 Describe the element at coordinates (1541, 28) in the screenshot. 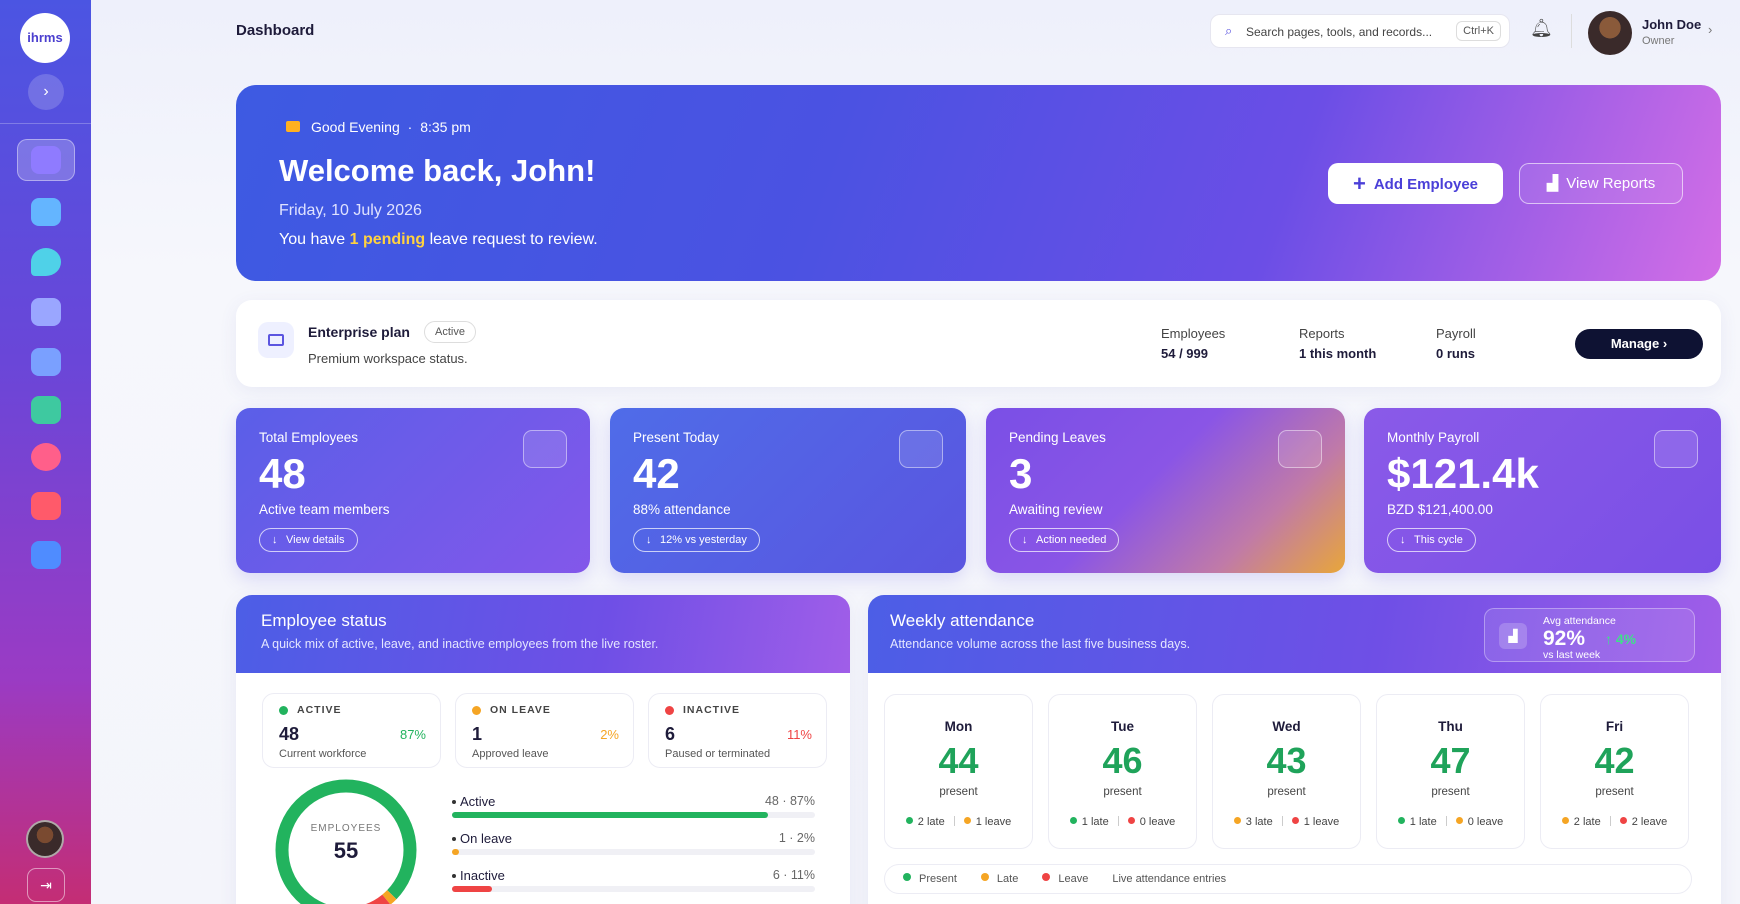

I see `notifications-button: 🔔︎` at that location.